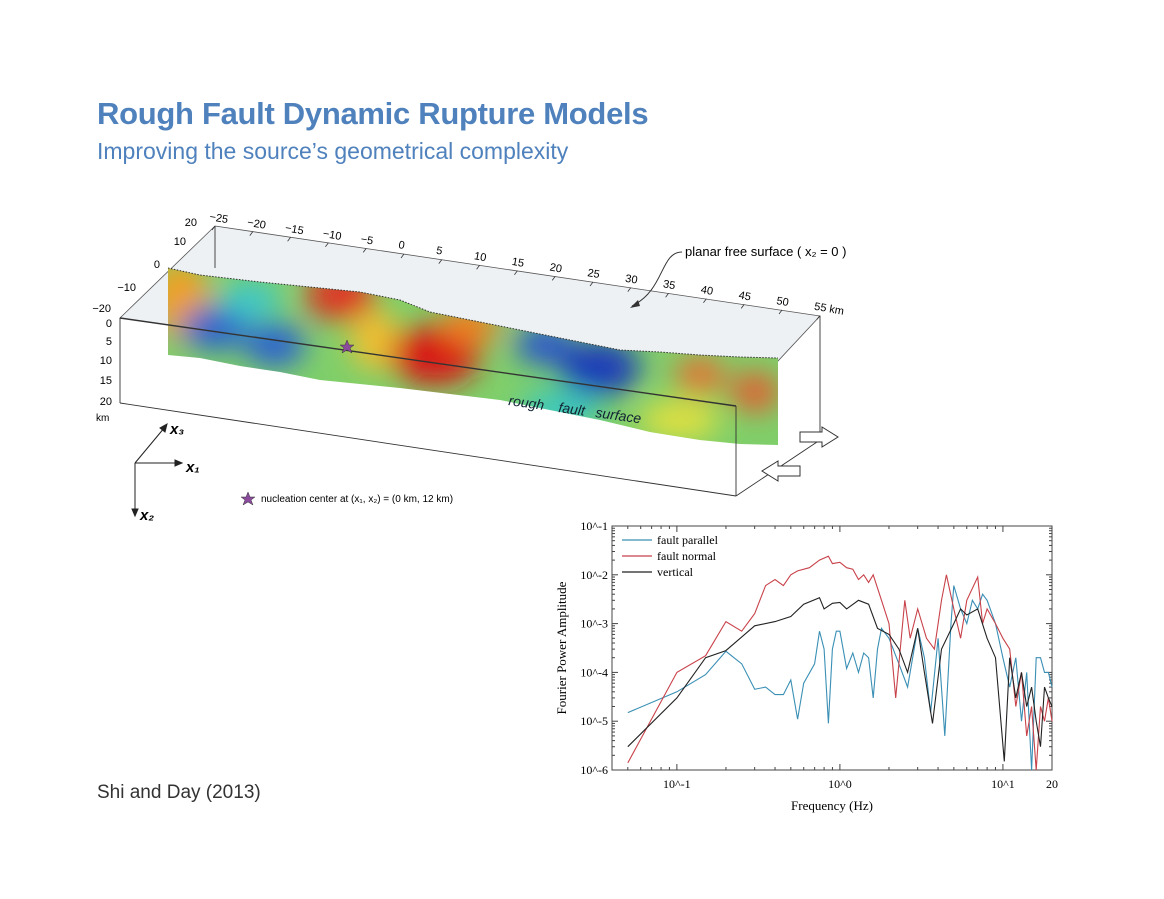 The height and width of the screenshot is (899, 1164). Describe the element at coordinates (126, 288) in the screenshot. I see `x3-tick-label: −10` at that location.